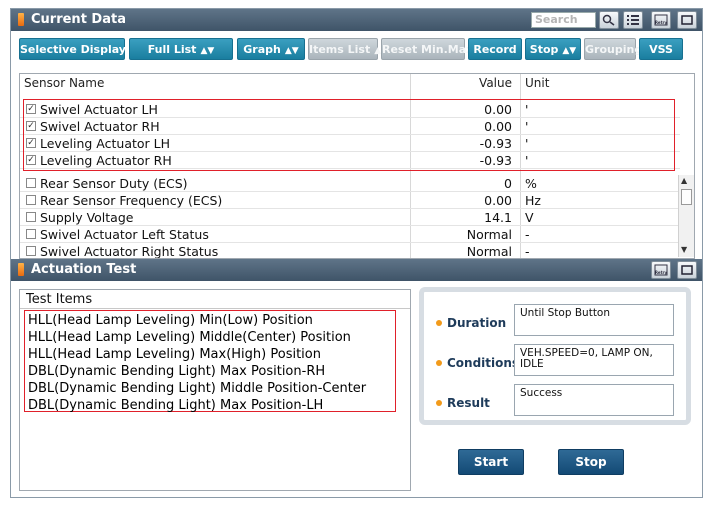 This screenshot has width=713, height=508. Describe the element at coordinates (59, 299) in the screenshot. I see `test-items-header: Test Items` at that location.